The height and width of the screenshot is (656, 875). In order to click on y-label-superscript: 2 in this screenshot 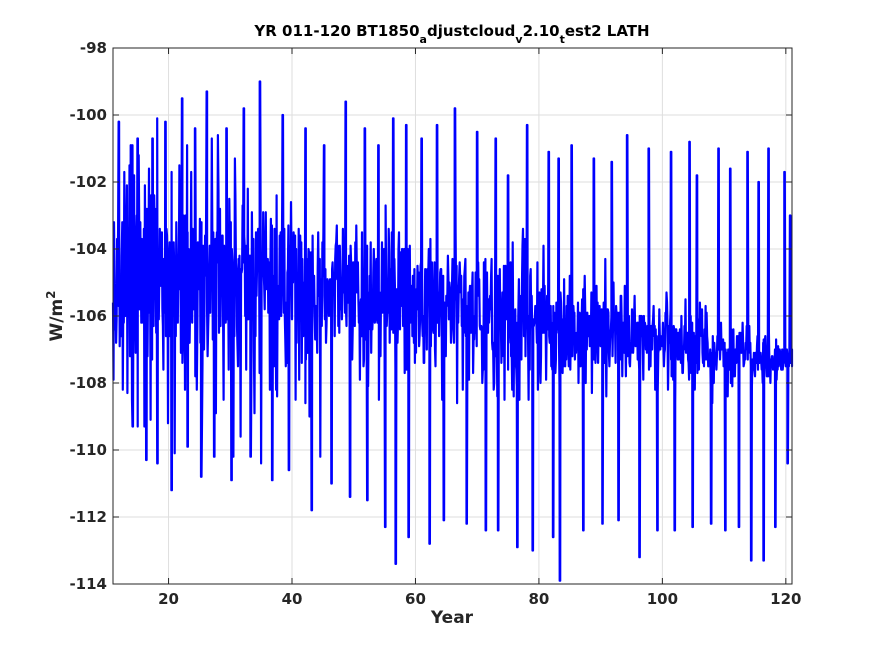, I will do `click(51, 294)`.